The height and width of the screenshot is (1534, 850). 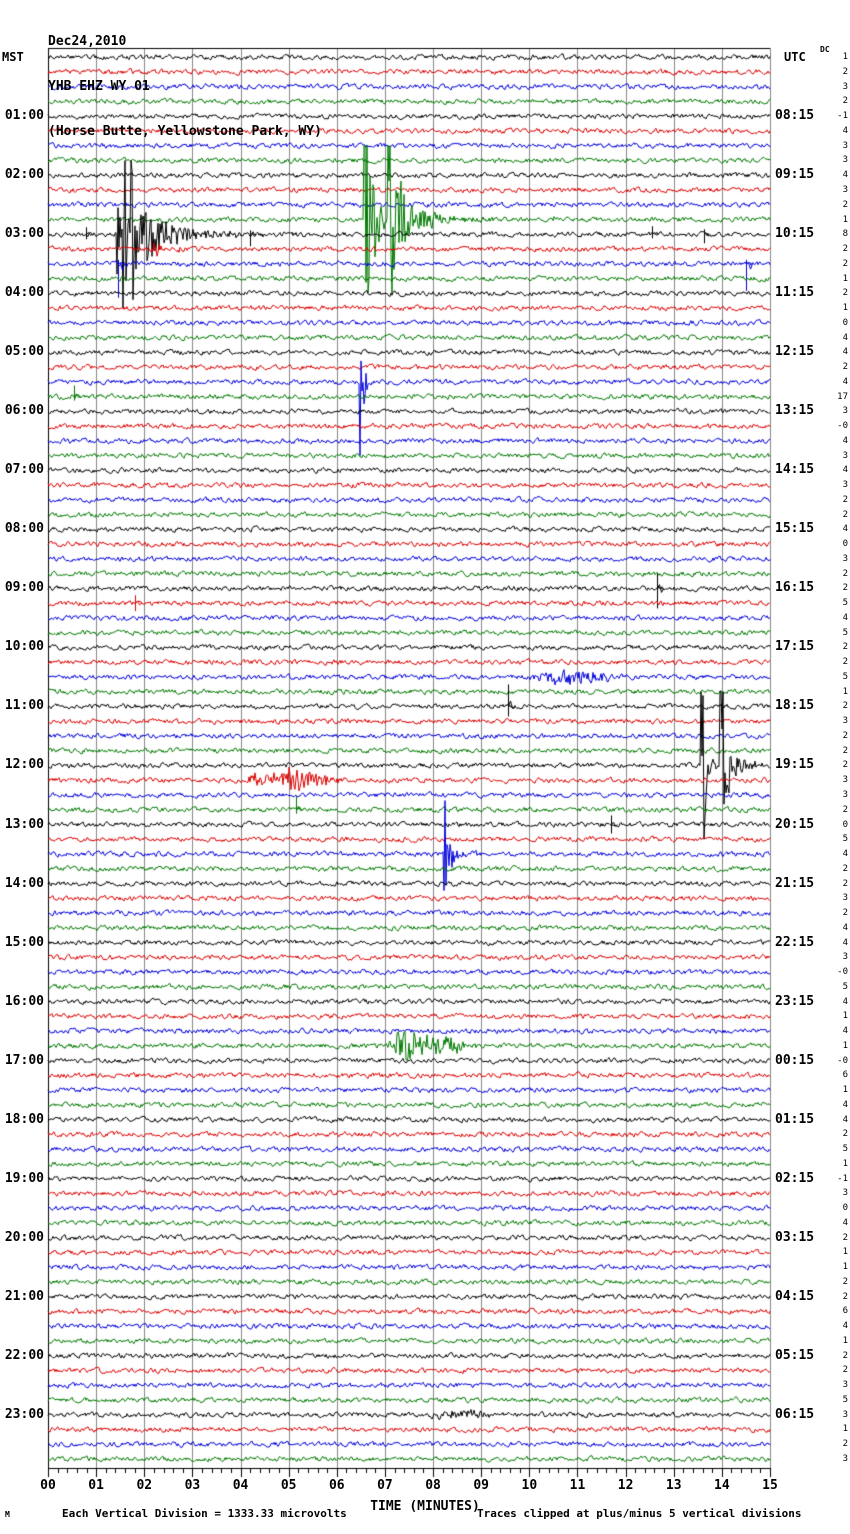 What do you see at coordinates (795, 647) in the screenshot?
I see `utc-hour-label: 17:15` at bounding box center [795, 647].